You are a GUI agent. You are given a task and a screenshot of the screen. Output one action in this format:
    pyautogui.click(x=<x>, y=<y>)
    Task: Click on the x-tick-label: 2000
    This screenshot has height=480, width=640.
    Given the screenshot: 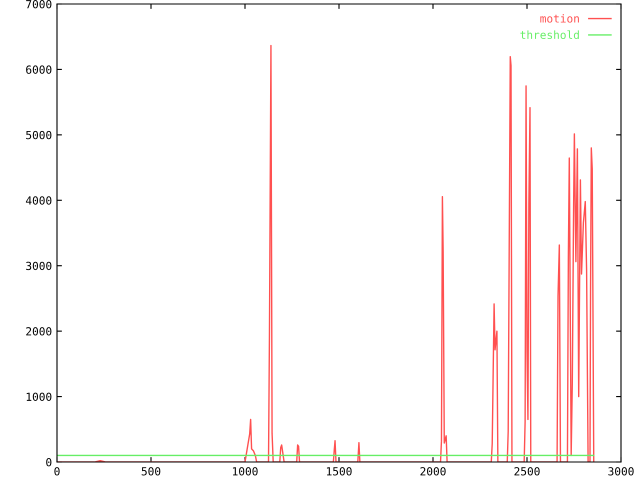 What is the action you would take?
    pyautogui.click(x=433, y=471)
    